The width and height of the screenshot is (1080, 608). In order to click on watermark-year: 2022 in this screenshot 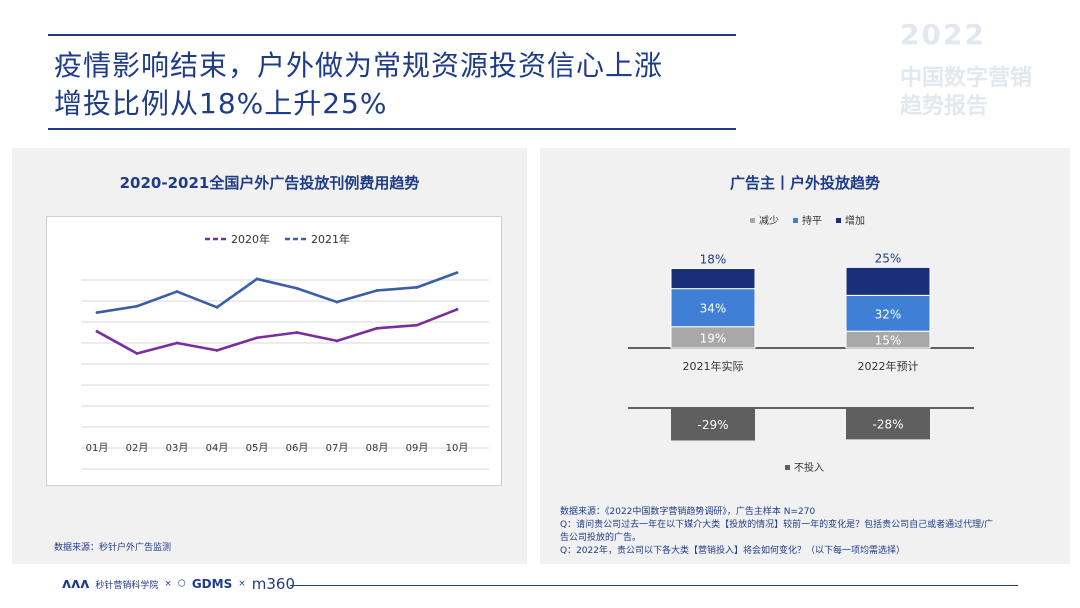, I will do `click(943, 34)`.